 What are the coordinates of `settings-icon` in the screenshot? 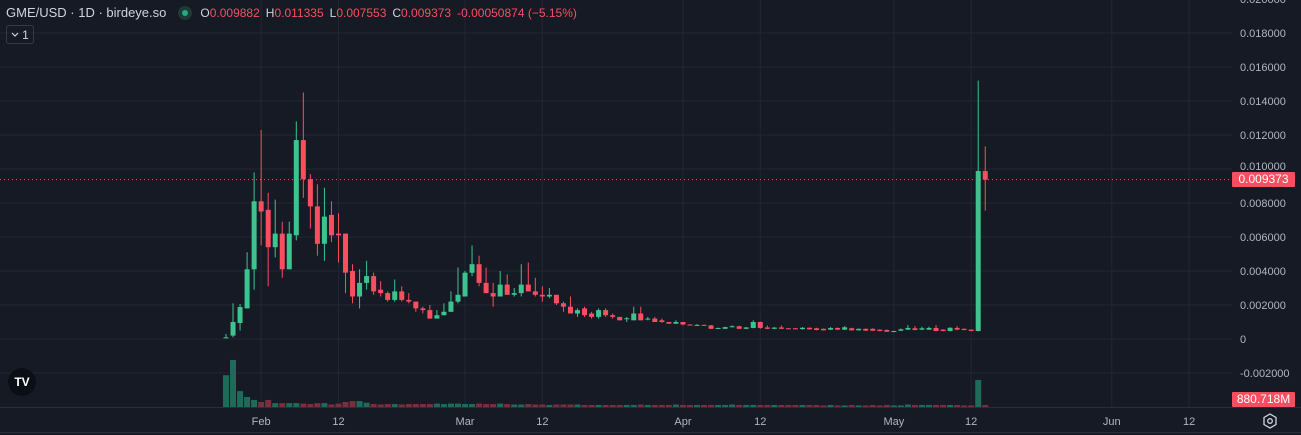 It's located at (1270, 421).